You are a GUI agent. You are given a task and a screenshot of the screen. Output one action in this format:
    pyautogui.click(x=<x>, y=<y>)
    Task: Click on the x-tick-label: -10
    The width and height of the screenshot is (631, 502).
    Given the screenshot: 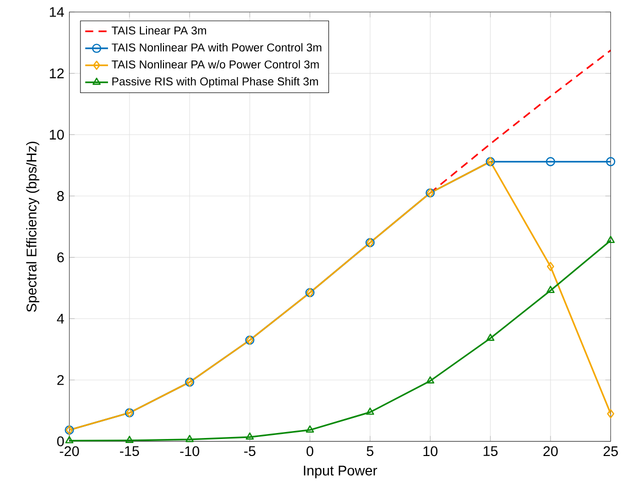 What is the action you would take?
    pyautogui.click(x=190, y=451)
    